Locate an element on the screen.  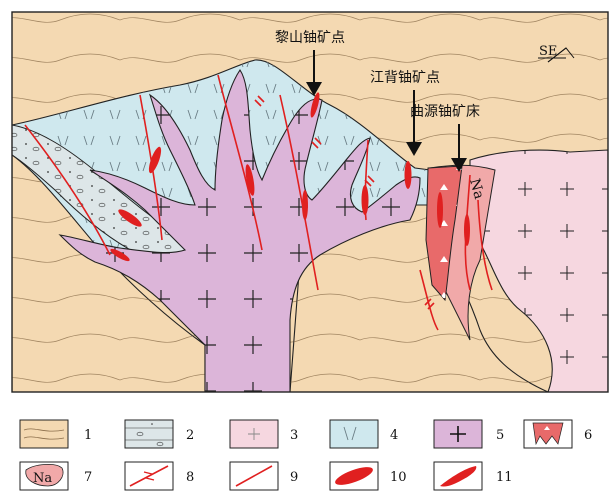
legend-num: 1 is located at coordinates (88, 435).